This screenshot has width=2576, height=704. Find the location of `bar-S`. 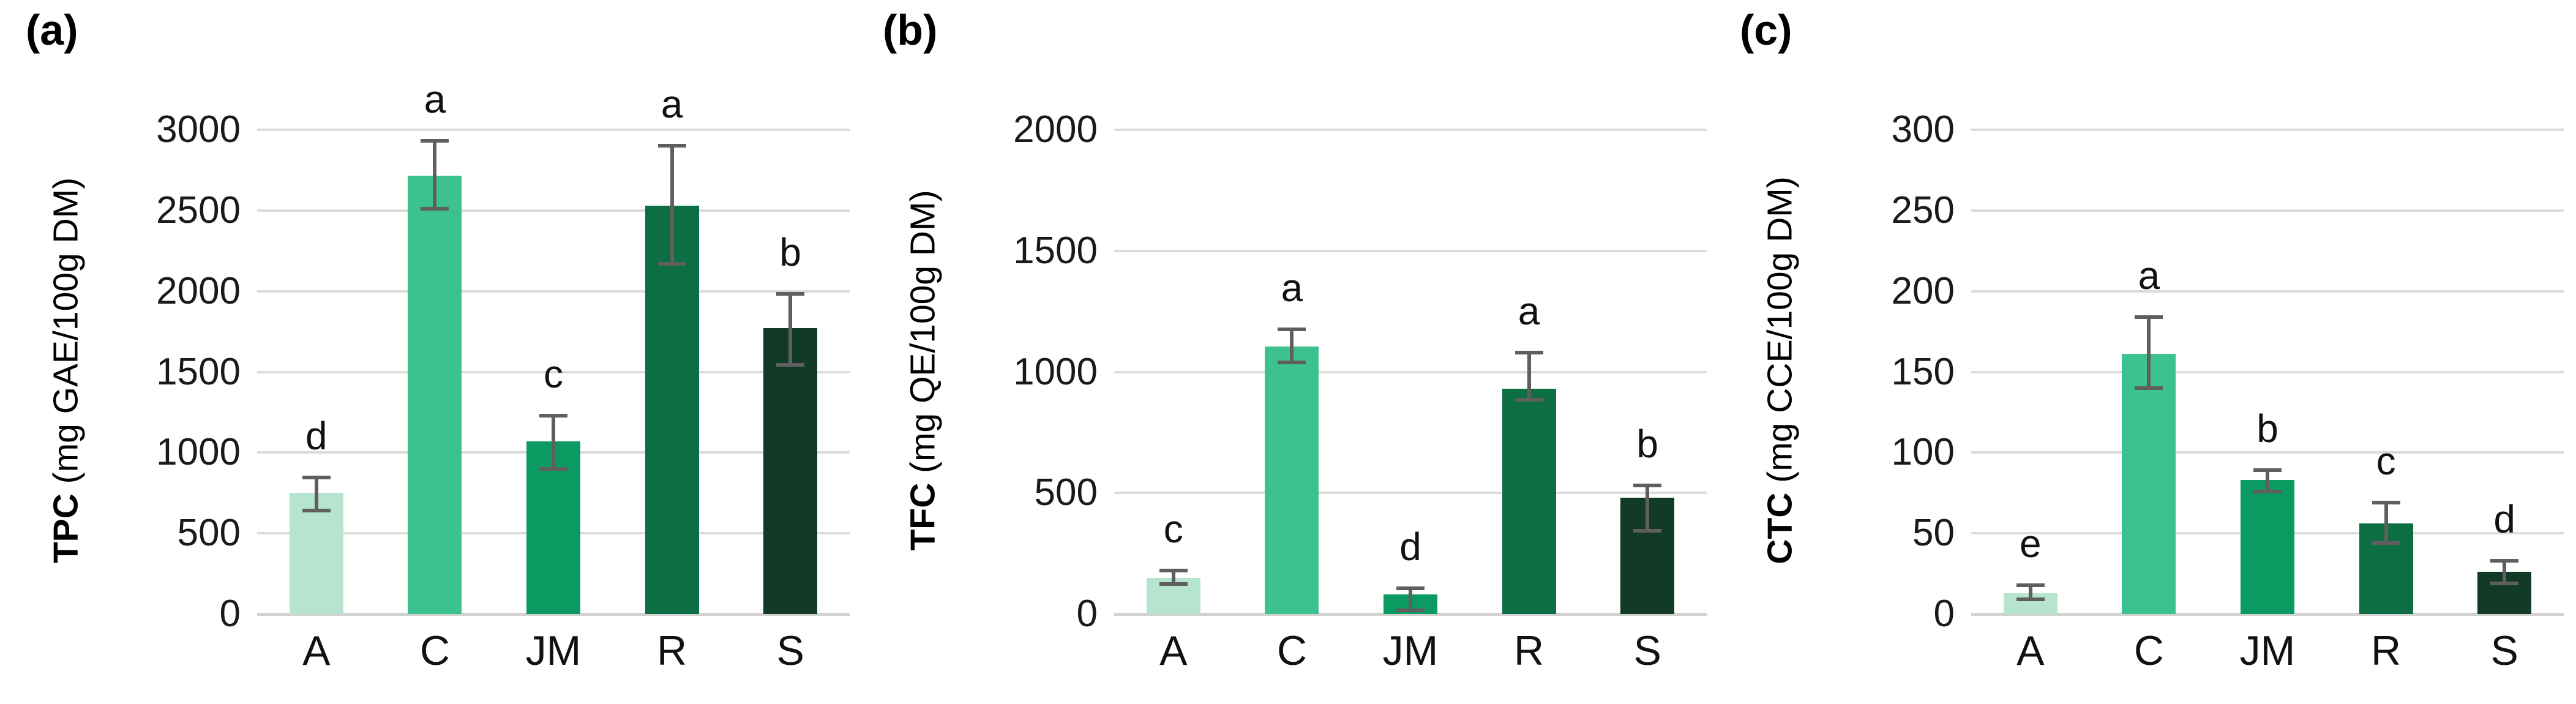

bar-S is located at coordinates (791, 471).